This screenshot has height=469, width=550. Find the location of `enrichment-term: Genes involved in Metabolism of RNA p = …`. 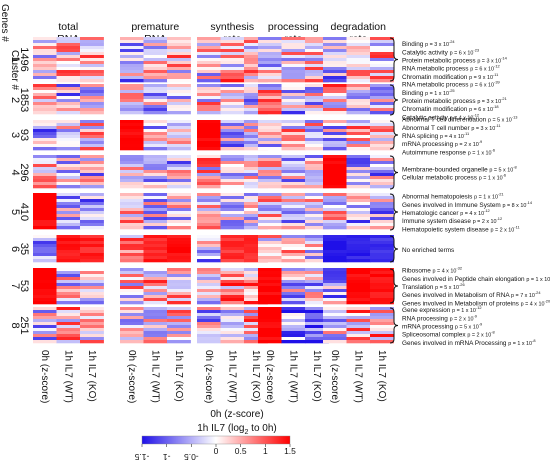

enrichment-term: Genes involved in Metabolism of RNA p = … is located at coordinates (471, 294).